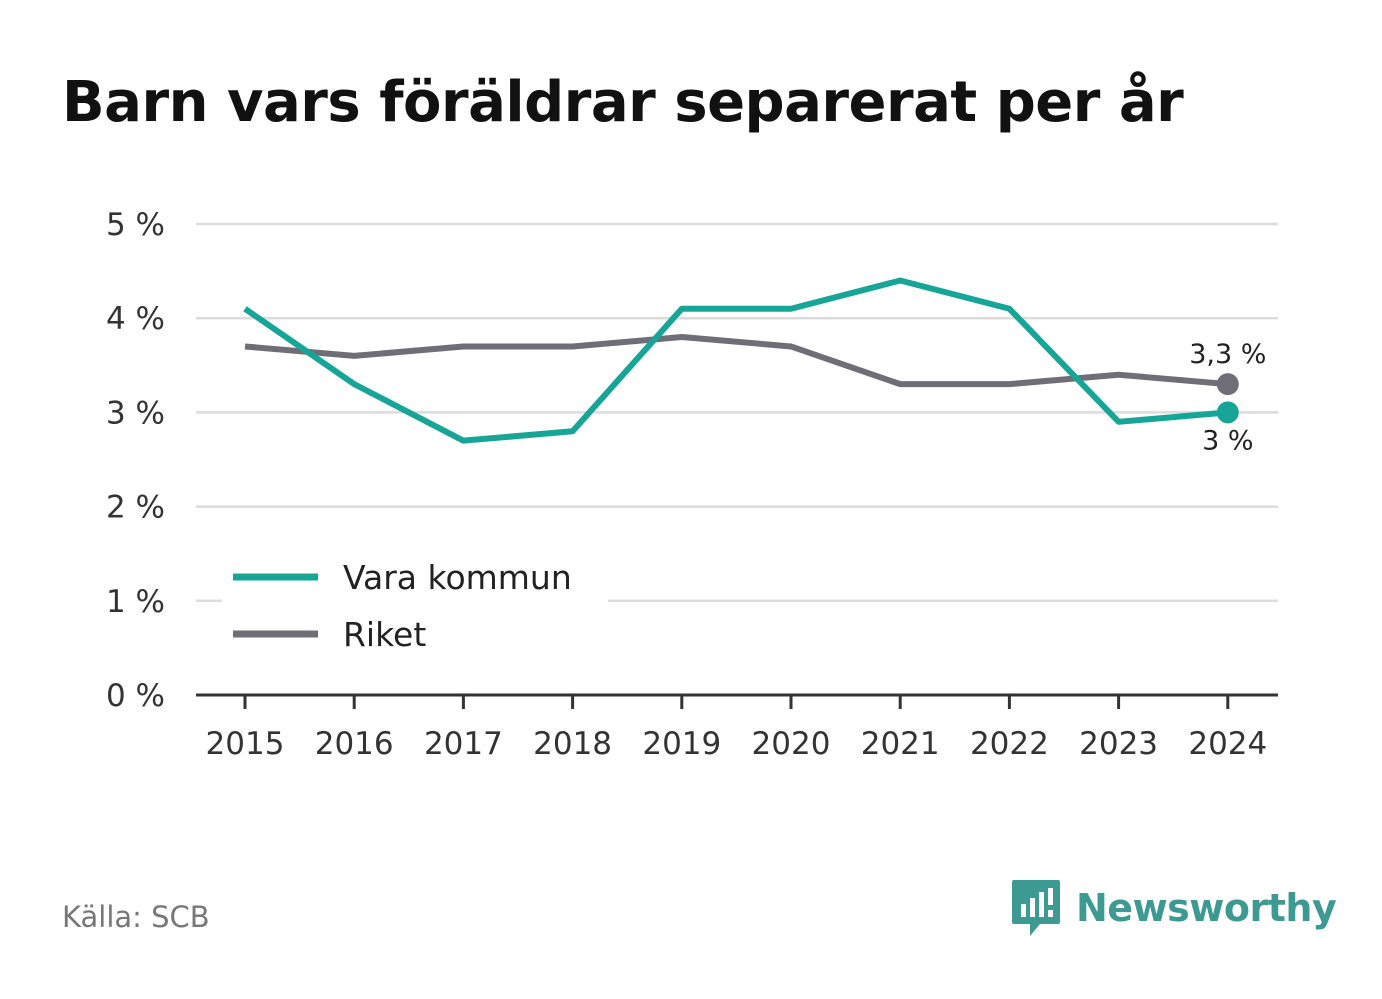 Image resolution: width=1382 pixels, height=999 pixels. I want to click on chart-title: Barn vars föräldrar separerat per år, so click(623, 102).